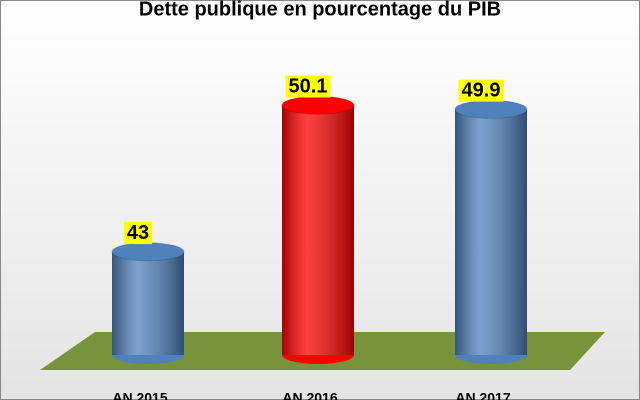  Describe the element at coordinates (309, 395) in the screenshot. I see `x-tick-label: AN 2016` at that location.